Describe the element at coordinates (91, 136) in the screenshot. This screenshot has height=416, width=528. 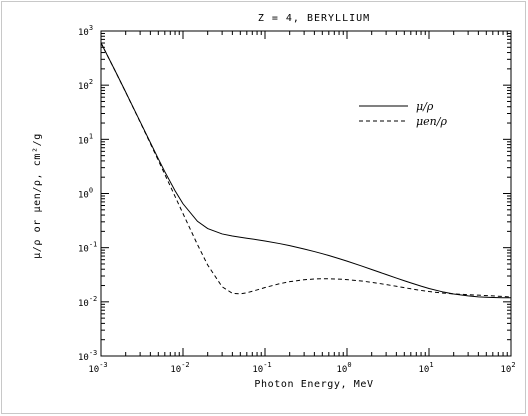
I see `y-tick-exponent: 1` at that location.